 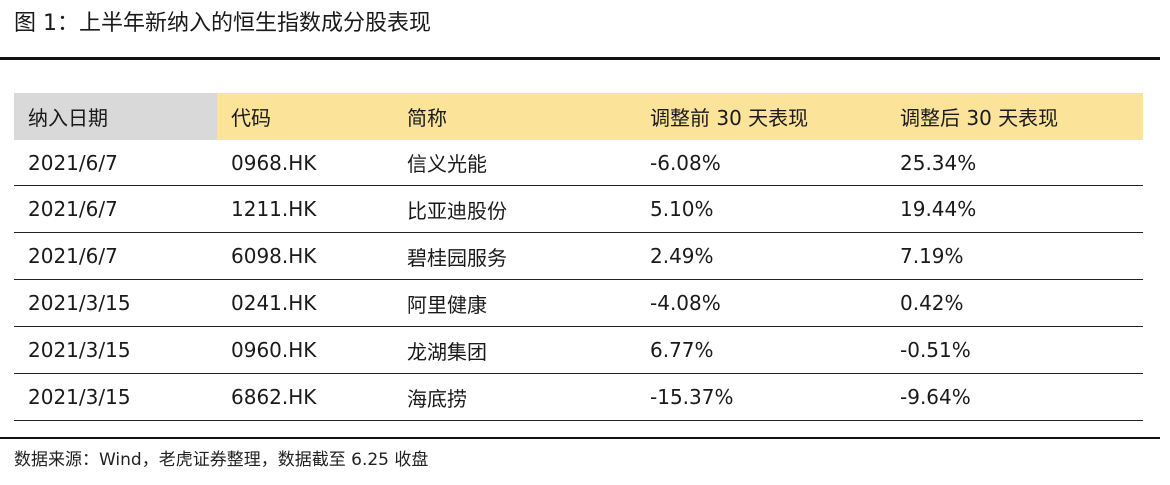 I want to click on table-row: 2021/3/15 0241.HK 阿里健康 -4.08% 0.42%, so click(x=578, y=303).